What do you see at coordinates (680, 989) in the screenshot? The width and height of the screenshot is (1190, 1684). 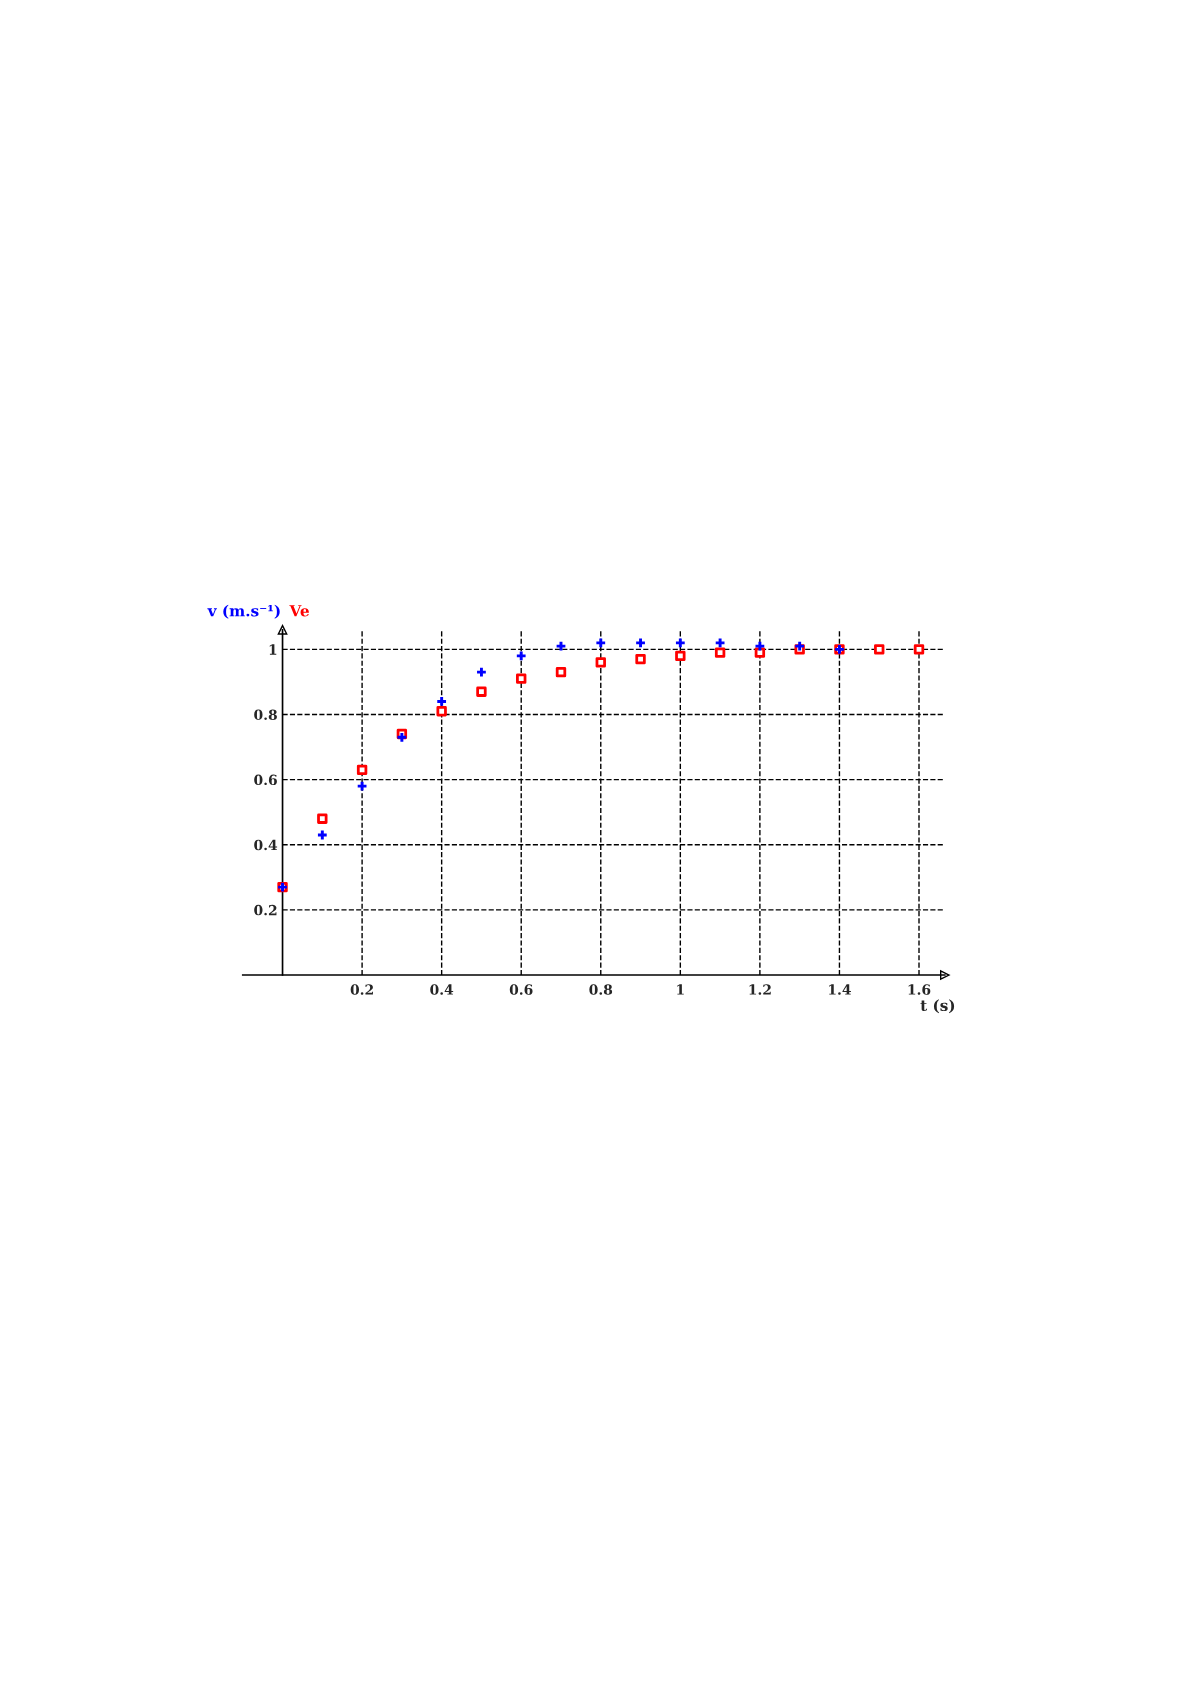 I see `x-tick-label: 1` at bounding box center [680, 989].